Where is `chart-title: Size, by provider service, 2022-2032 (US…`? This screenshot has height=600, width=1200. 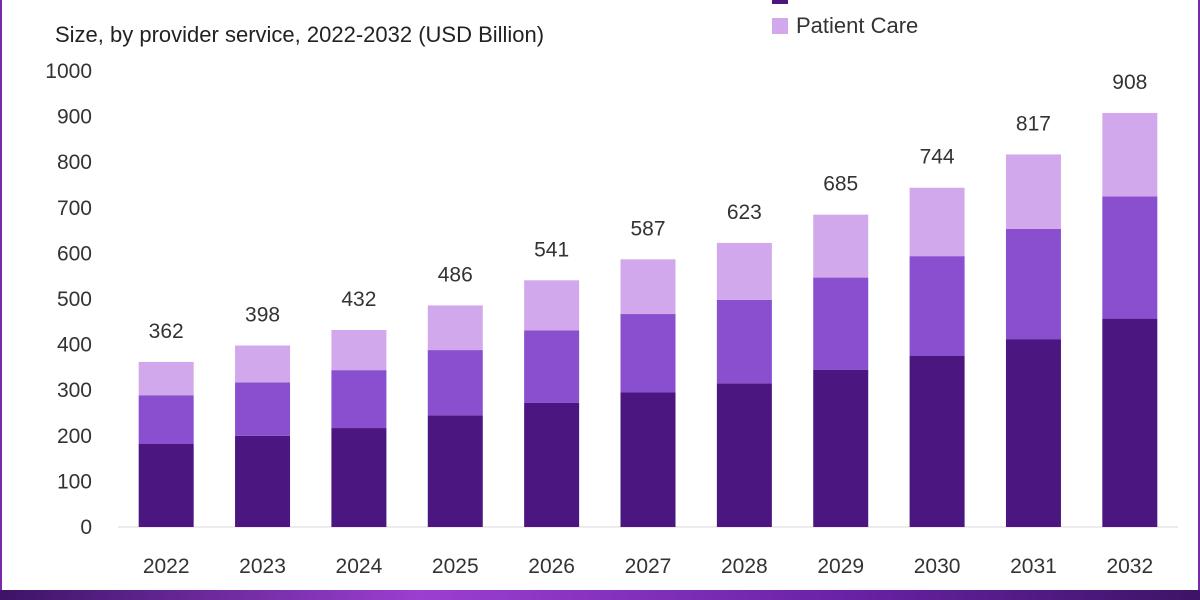 chart-title: Size, by provider service, 2022-2032 (US… is located at coordinates (299, 34).